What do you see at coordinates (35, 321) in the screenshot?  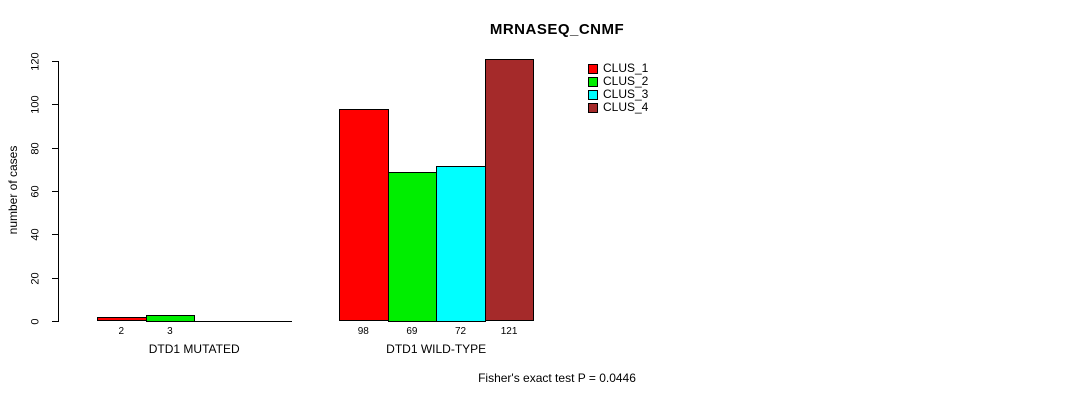 I see `y-tick-label: 0` at bounding box center [35, 321].